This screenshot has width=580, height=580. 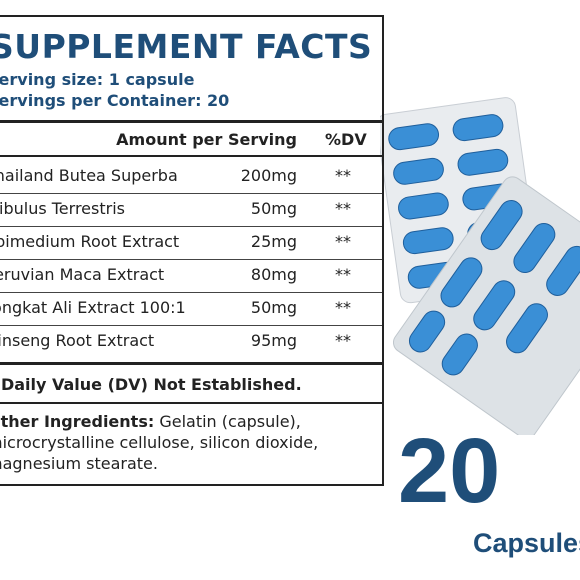 I want to click on amount: 25mg, so click(x=273, y=241).